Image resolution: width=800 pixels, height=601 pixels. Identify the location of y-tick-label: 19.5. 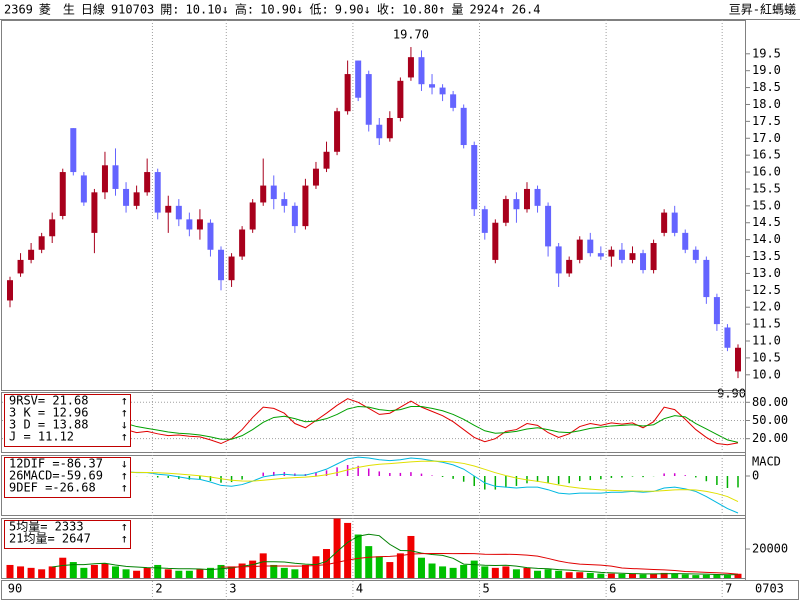
(766, 53).